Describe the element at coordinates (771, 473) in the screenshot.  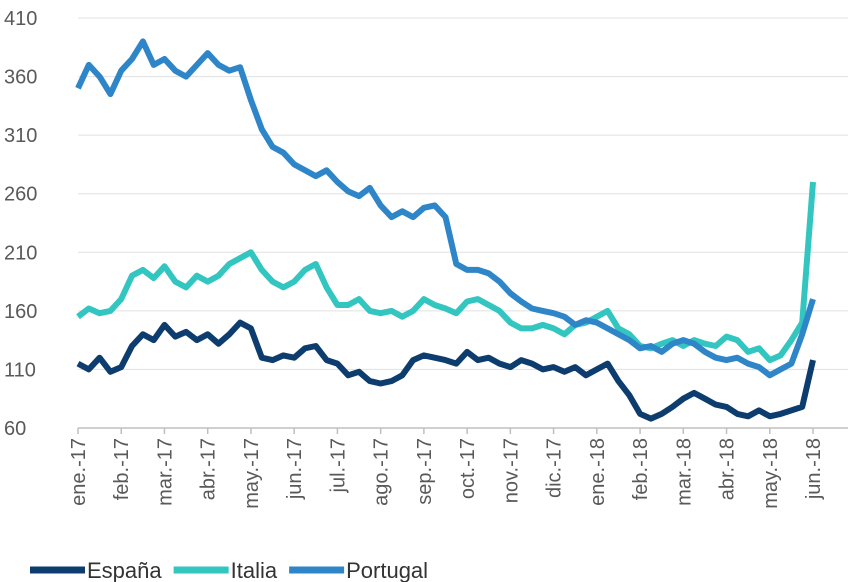
I see `x-tick-label: may.-18` at that location.